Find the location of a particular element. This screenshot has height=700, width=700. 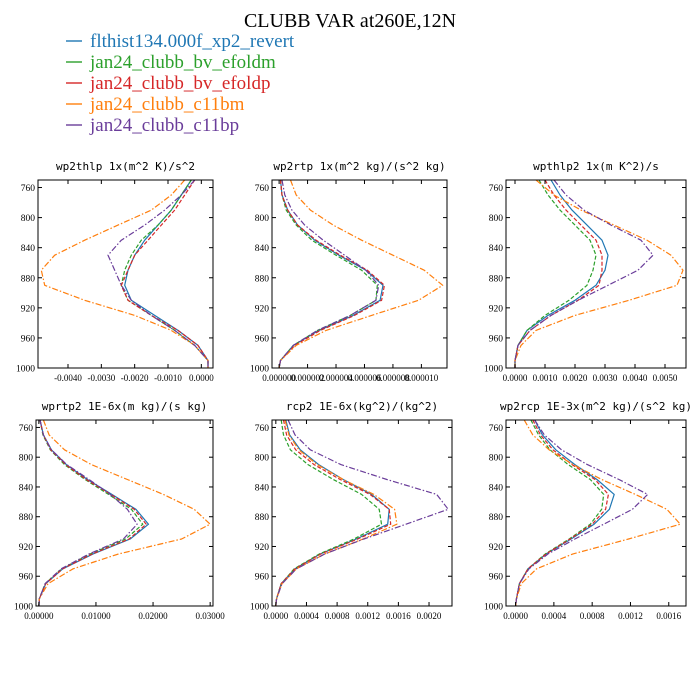

panel-title: wpthlp2 1x(m K^2)/s is located at coordinates (596, 166).